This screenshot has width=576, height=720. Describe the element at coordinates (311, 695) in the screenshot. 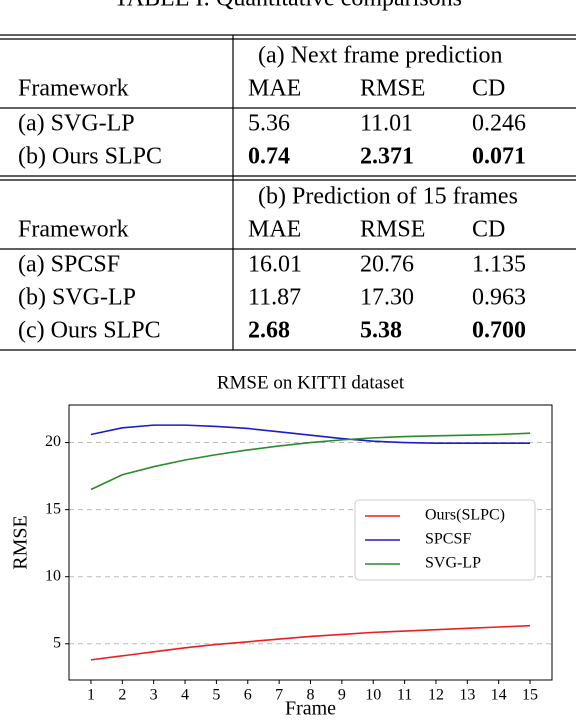

I see `x-tick-label: 8` at that location.